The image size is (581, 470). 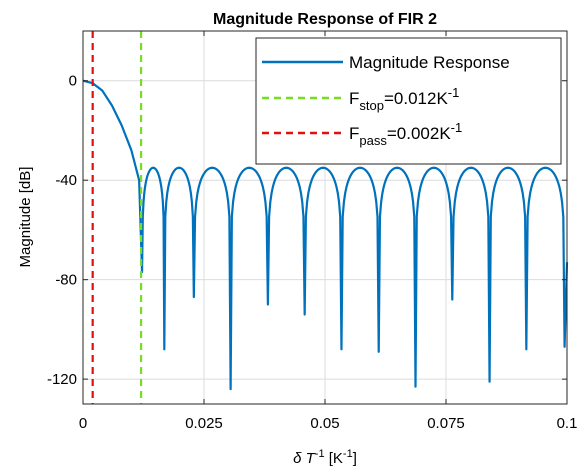 I want to click on x-tick-label: 0.05, so click(x=324, y=423).